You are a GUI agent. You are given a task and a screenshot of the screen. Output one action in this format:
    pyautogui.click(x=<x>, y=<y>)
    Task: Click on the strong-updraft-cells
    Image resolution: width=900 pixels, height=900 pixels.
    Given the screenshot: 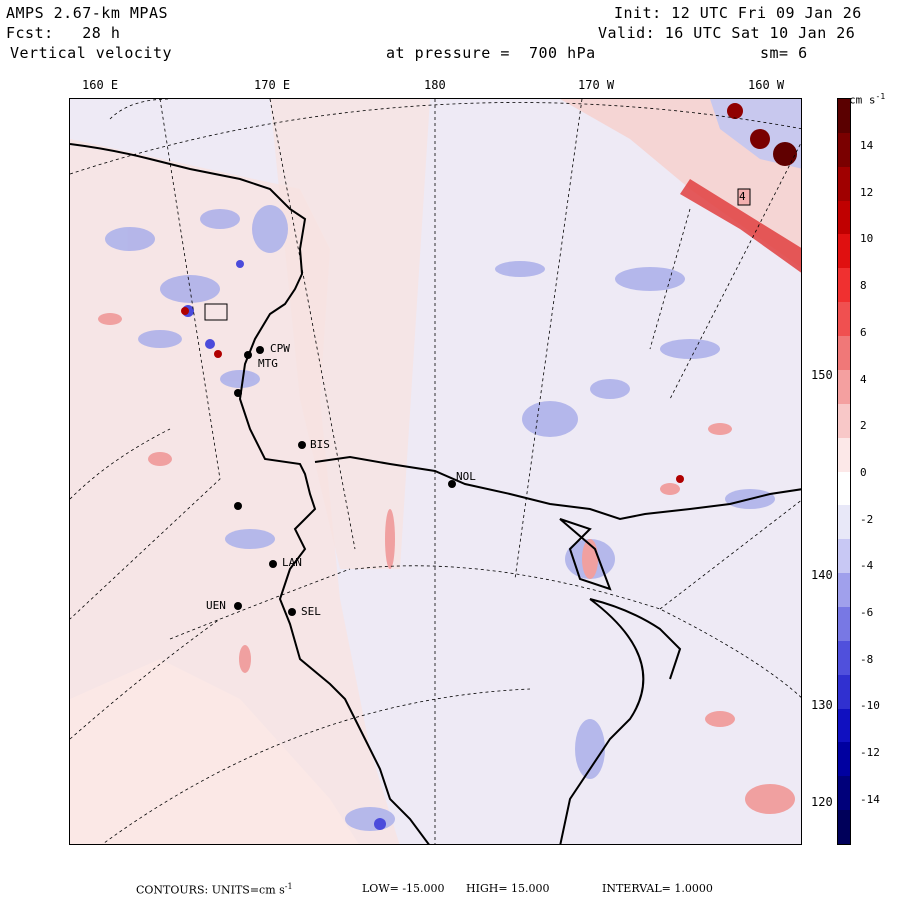 What is the action you would take?
    pyautogui.click(x=432, y=395)
    